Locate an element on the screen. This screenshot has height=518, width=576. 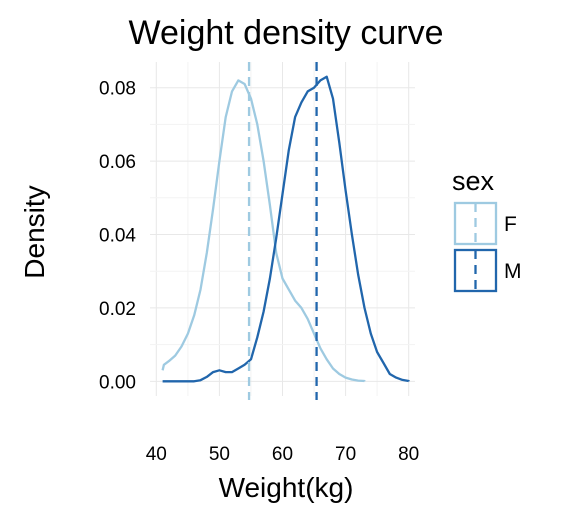
x-tick-label: 40 is located at coordinates (156, 454).